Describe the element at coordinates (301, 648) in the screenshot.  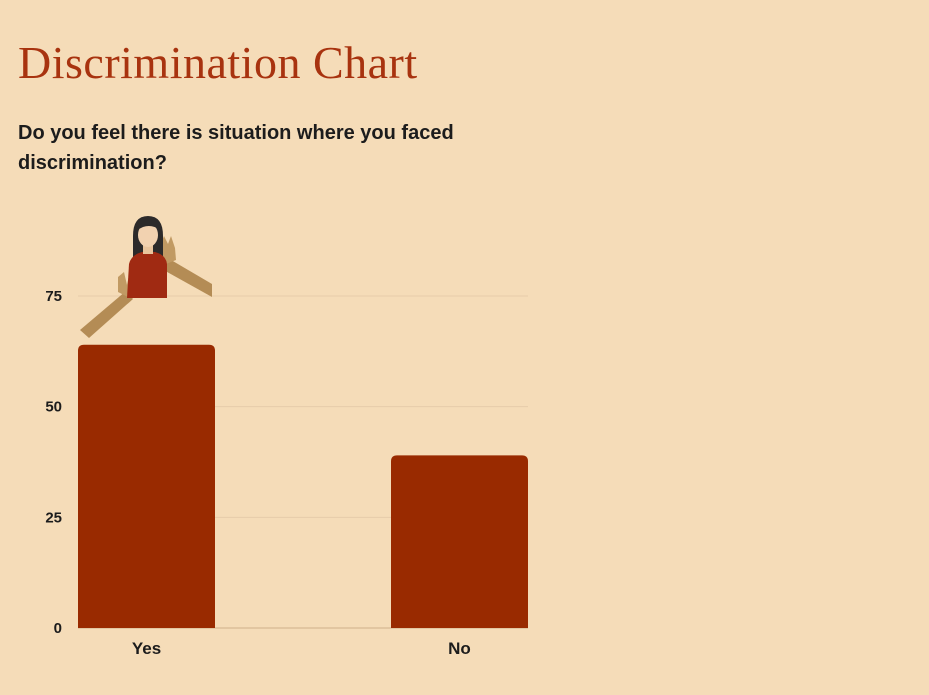
I see `x-axis-categories: Yes No` at that location.